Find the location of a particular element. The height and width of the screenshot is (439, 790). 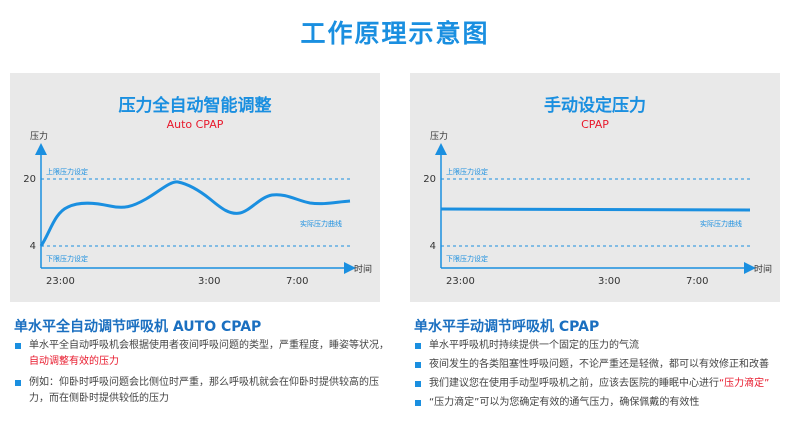

cpap-bullet-3: 我们建议您在使用手动型呼吸机之前，应该去医院的睡眠中心进行“压力滴定” is located at coordinates (602, 384).